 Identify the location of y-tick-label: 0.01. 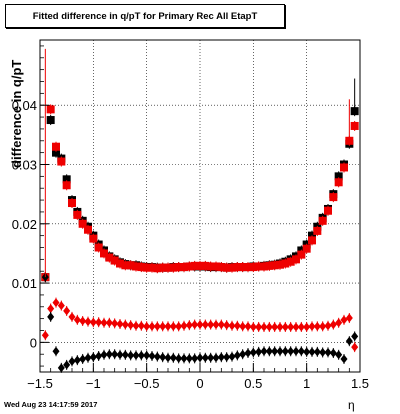
(24, 283).